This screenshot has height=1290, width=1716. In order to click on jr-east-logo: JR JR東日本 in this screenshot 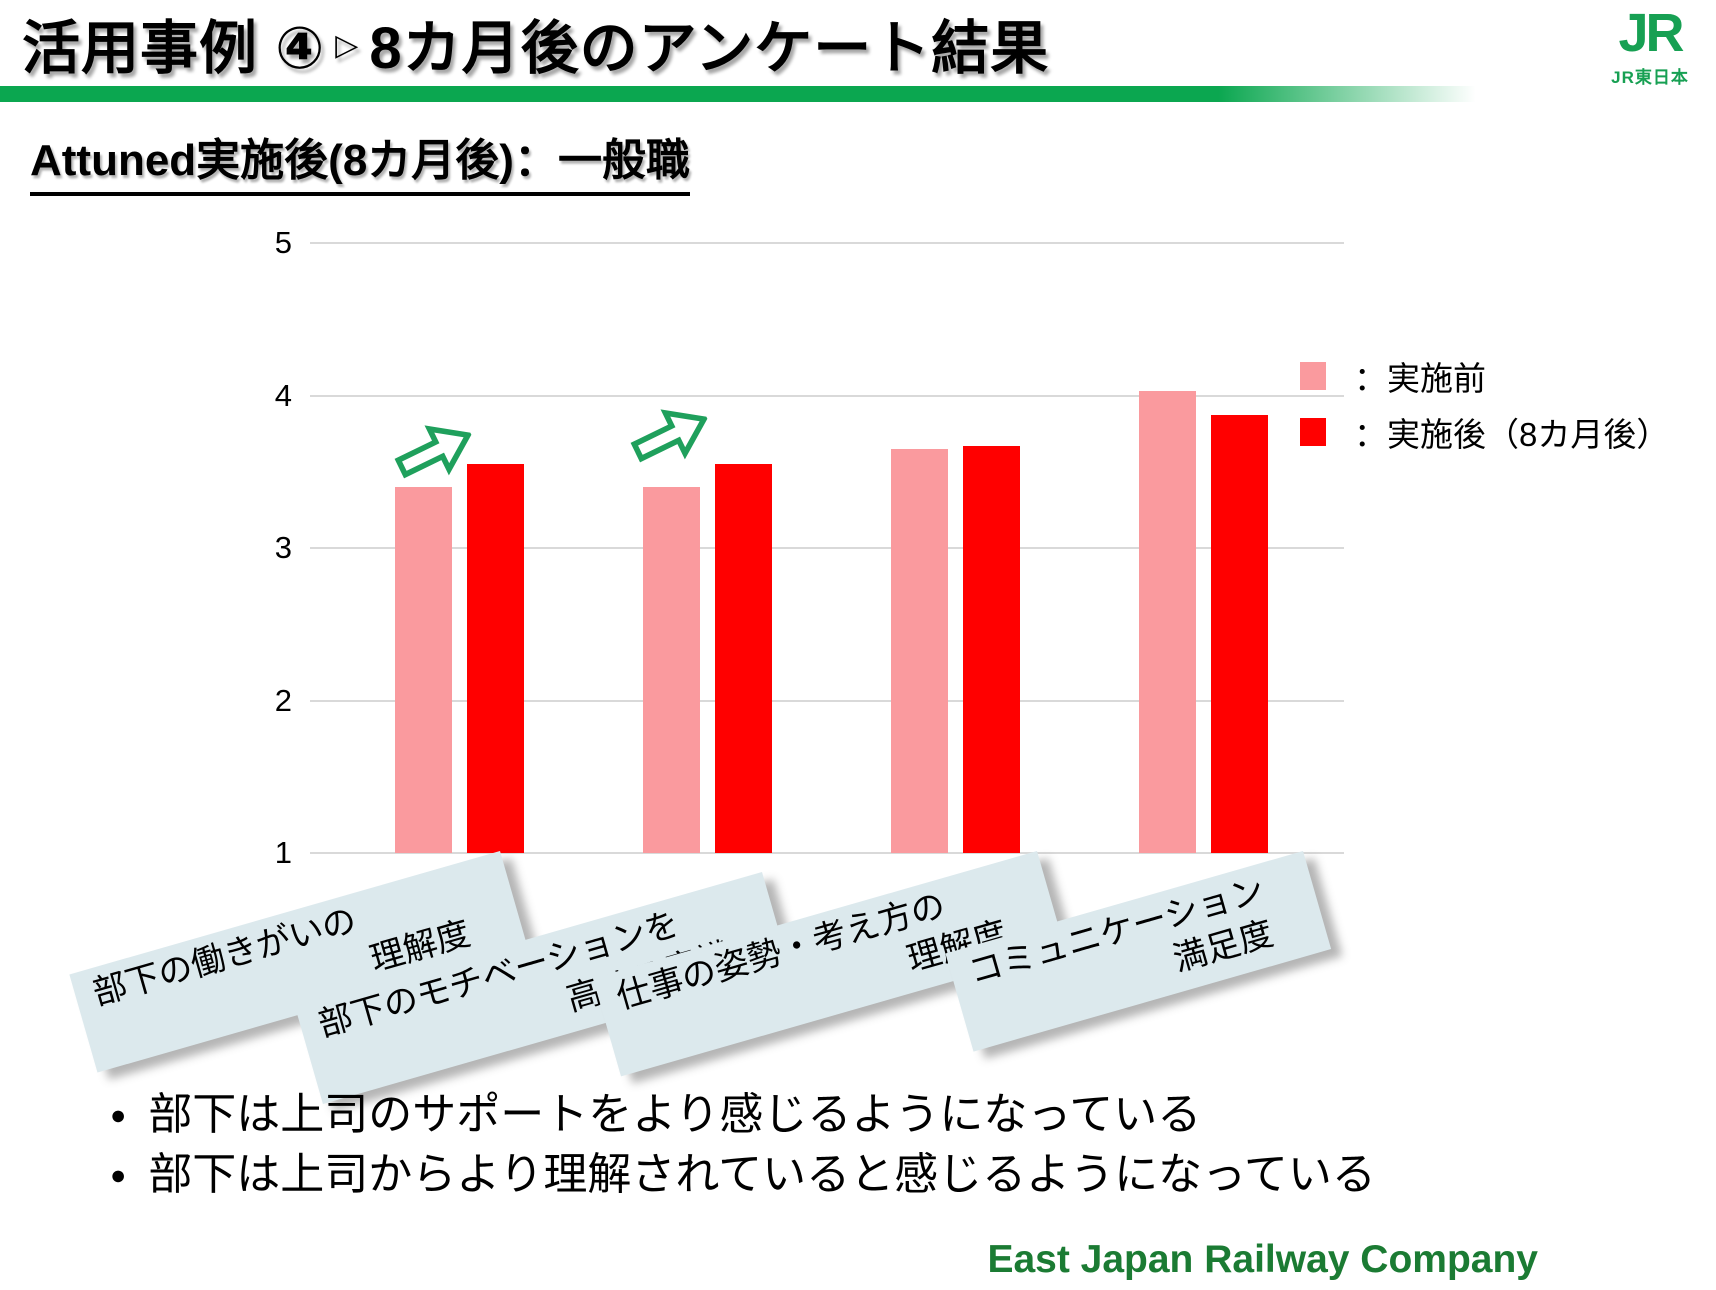, I will do `click(1650, 46)`.